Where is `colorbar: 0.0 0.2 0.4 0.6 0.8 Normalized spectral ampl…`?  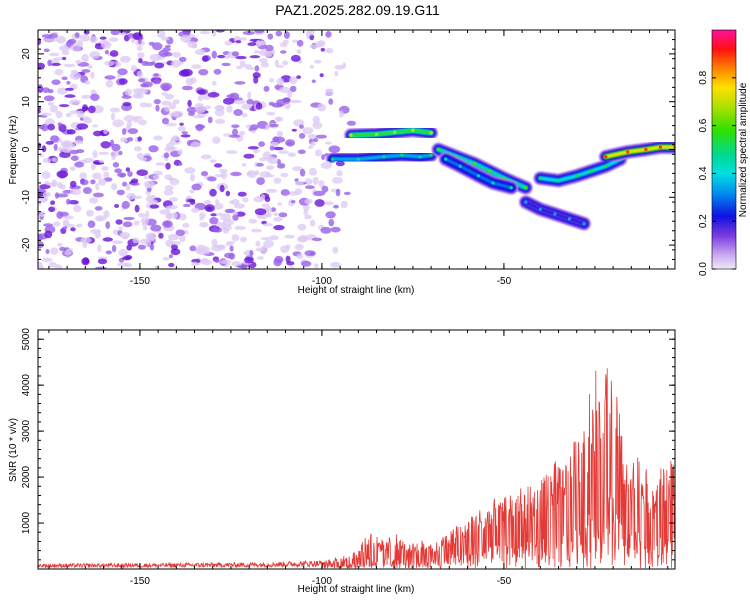 colorbar: 0.0 0.2 0.4 0.6 0.8 Normalized spectral ampl… is located at coordinates (723, 152).